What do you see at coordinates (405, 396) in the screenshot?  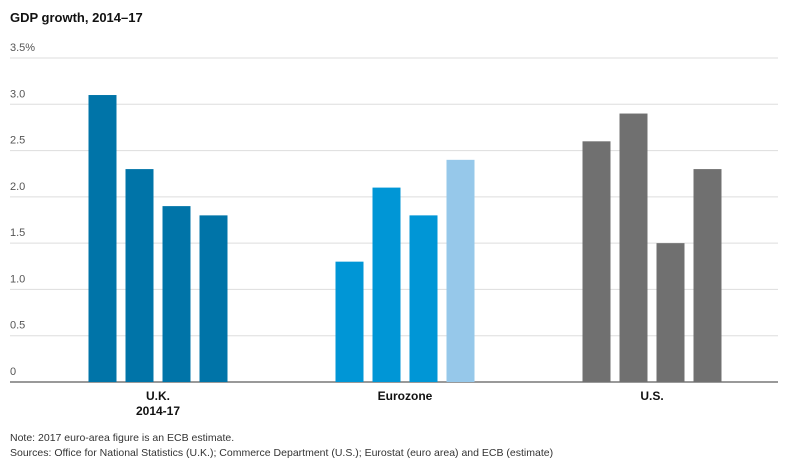 I see `x-tick-label: Eurozone` at bounding box center [405, 396].